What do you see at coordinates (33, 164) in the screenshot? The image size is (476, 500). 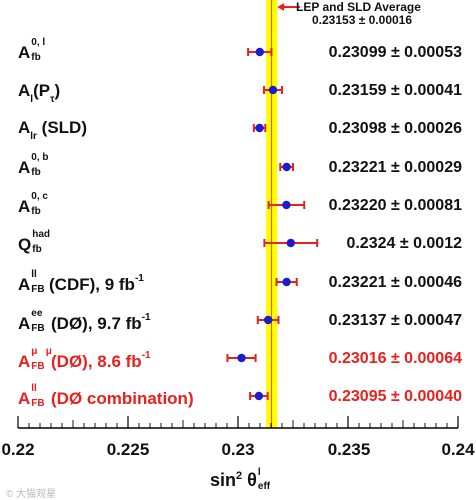 I see `row-label-afb-0b: A 0, b fb` at bounding box center [33, 164].